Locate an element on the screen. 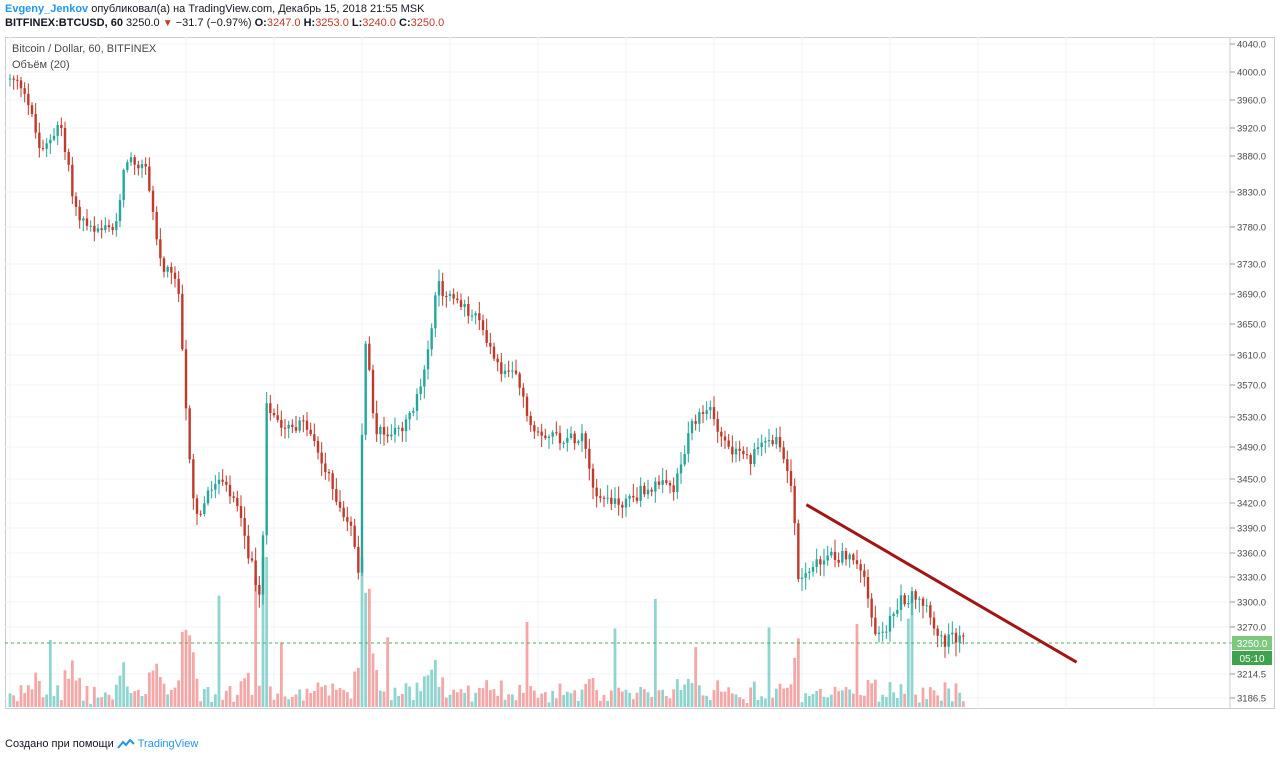 This screenshot has width=1280, height=760. countdown-text: 05:10 is located at coordinates (1251, 659).